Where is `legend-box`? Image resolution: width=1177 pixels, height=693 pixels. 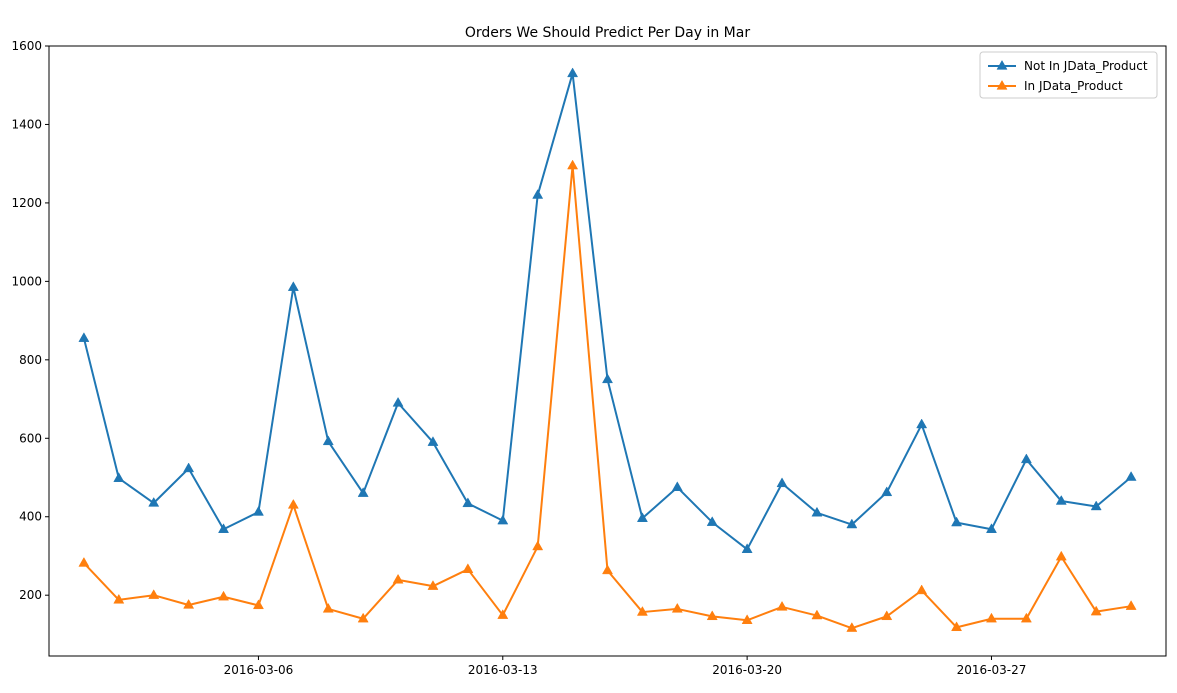
legend-box is located at coordinates (1068, 75).